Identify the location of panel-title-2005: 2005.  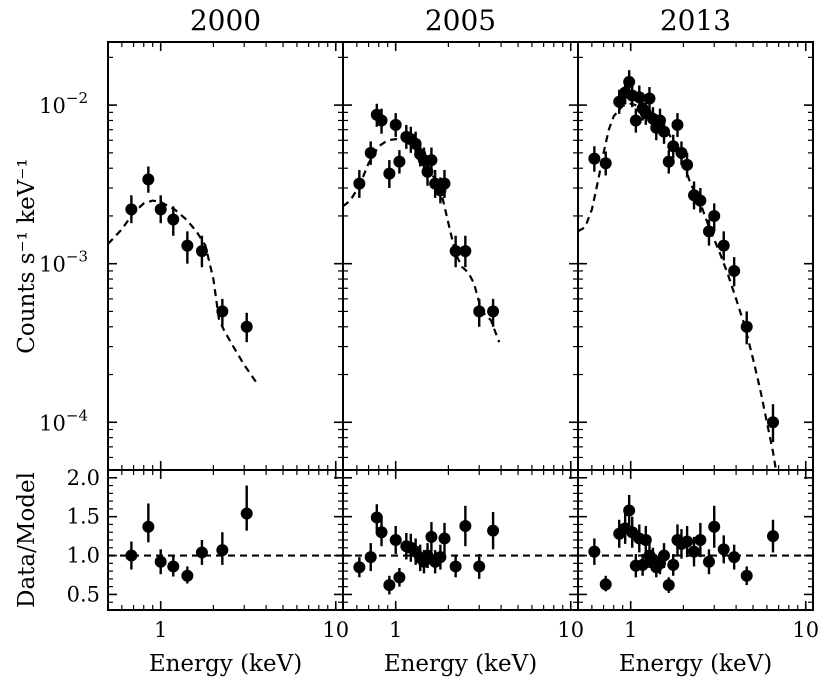
(460, 20).